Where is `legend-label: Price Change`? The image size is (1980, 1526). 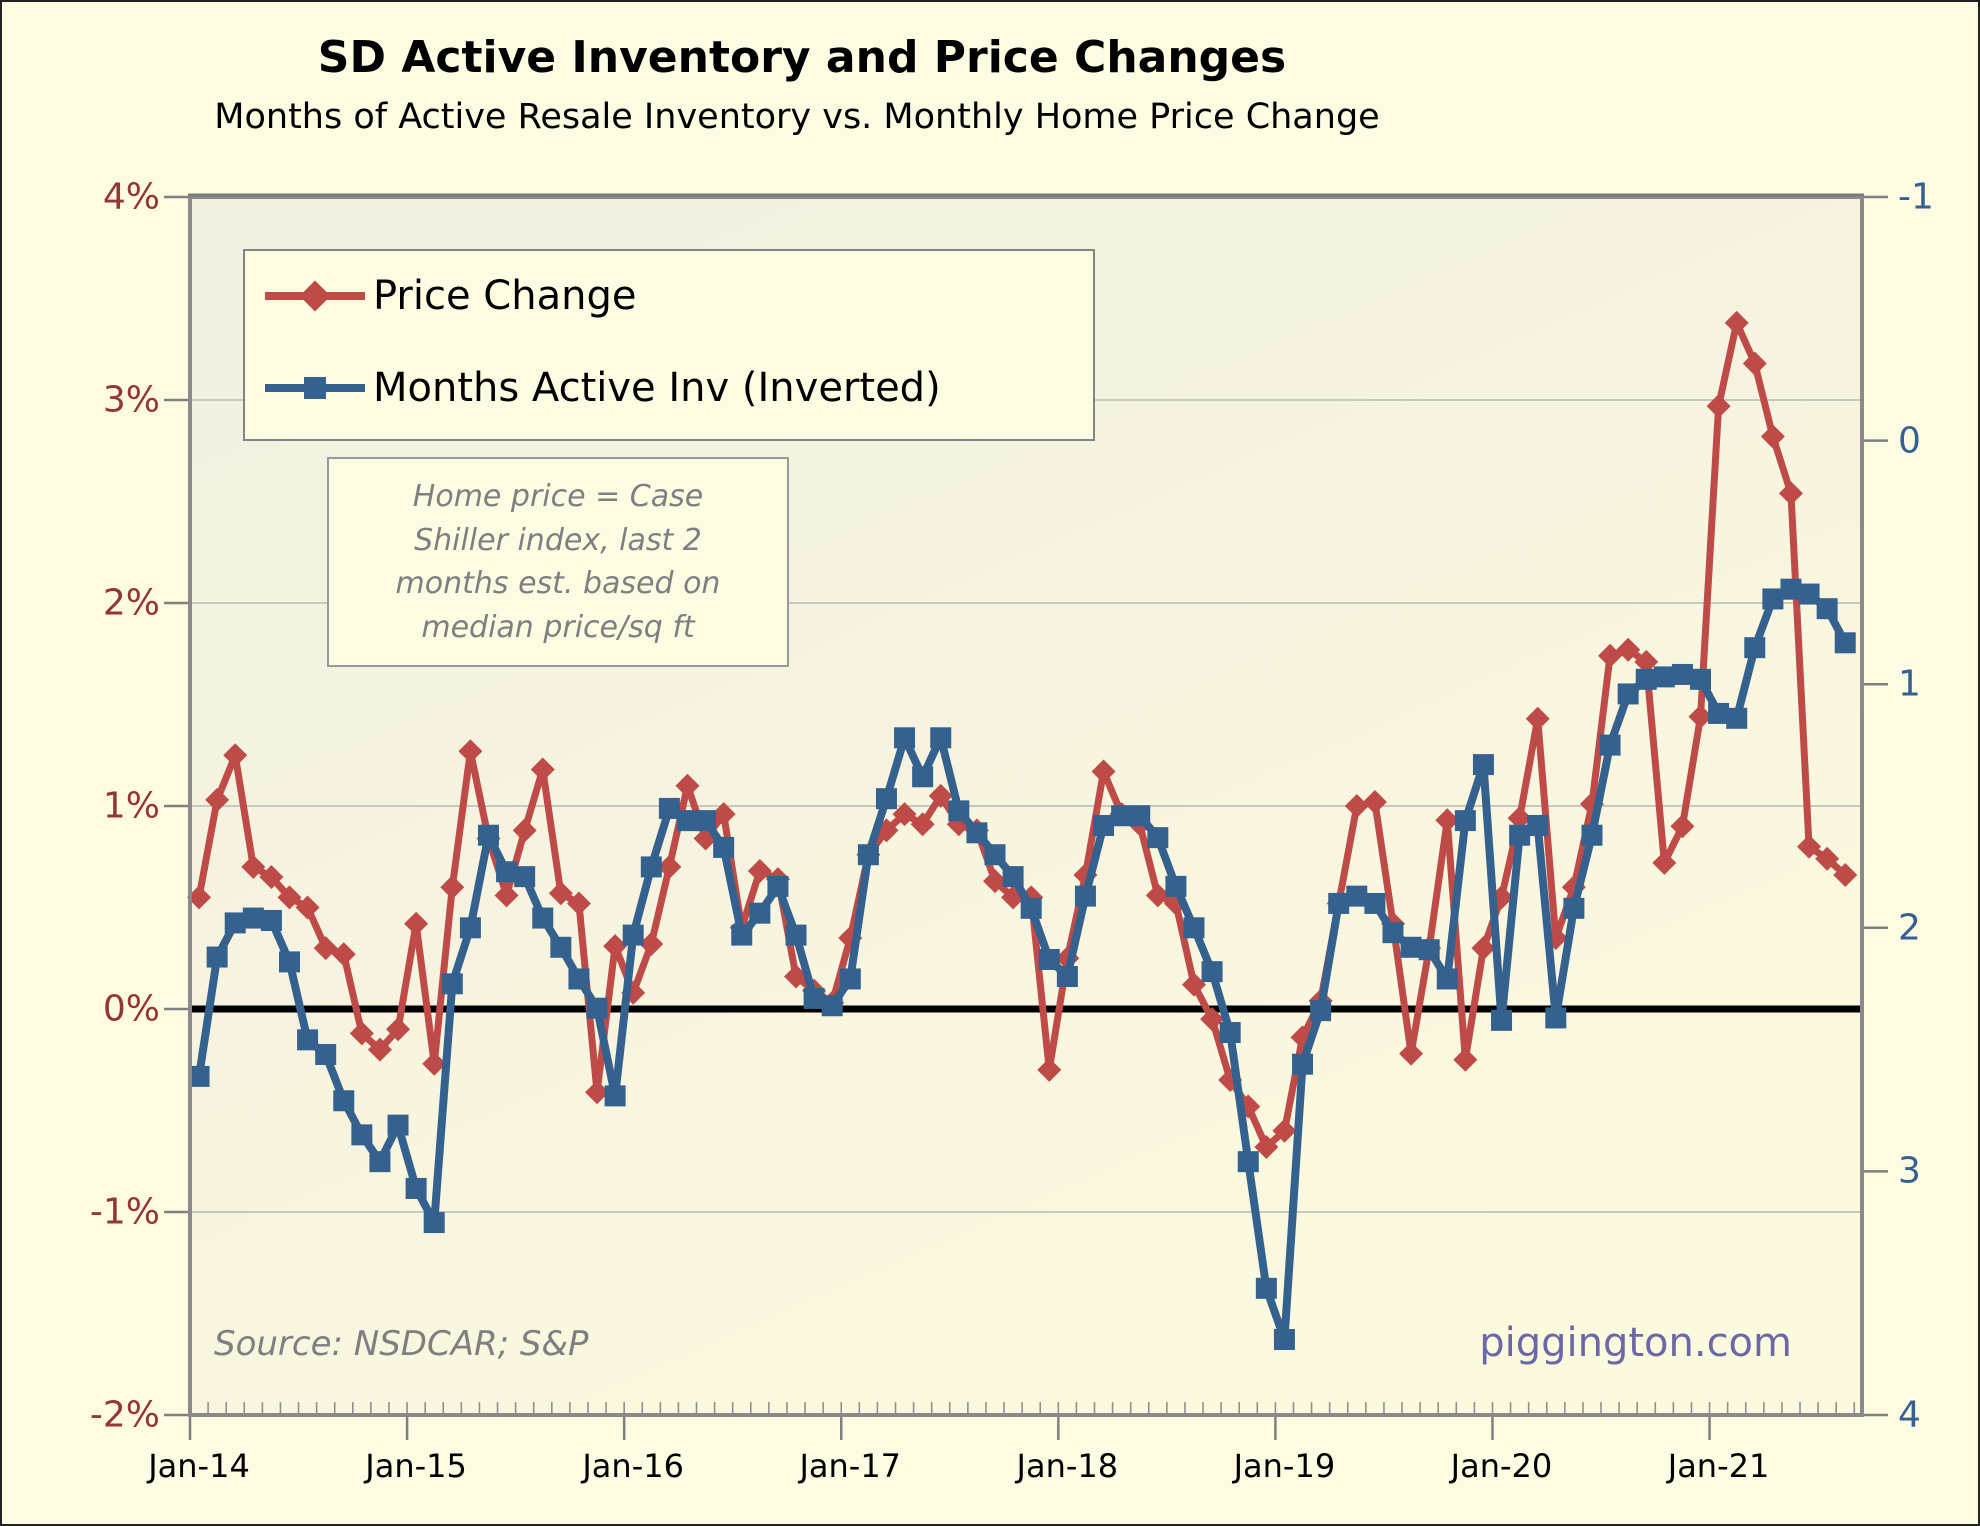
legend-label: Price Change is located at coordinates (505, 296).